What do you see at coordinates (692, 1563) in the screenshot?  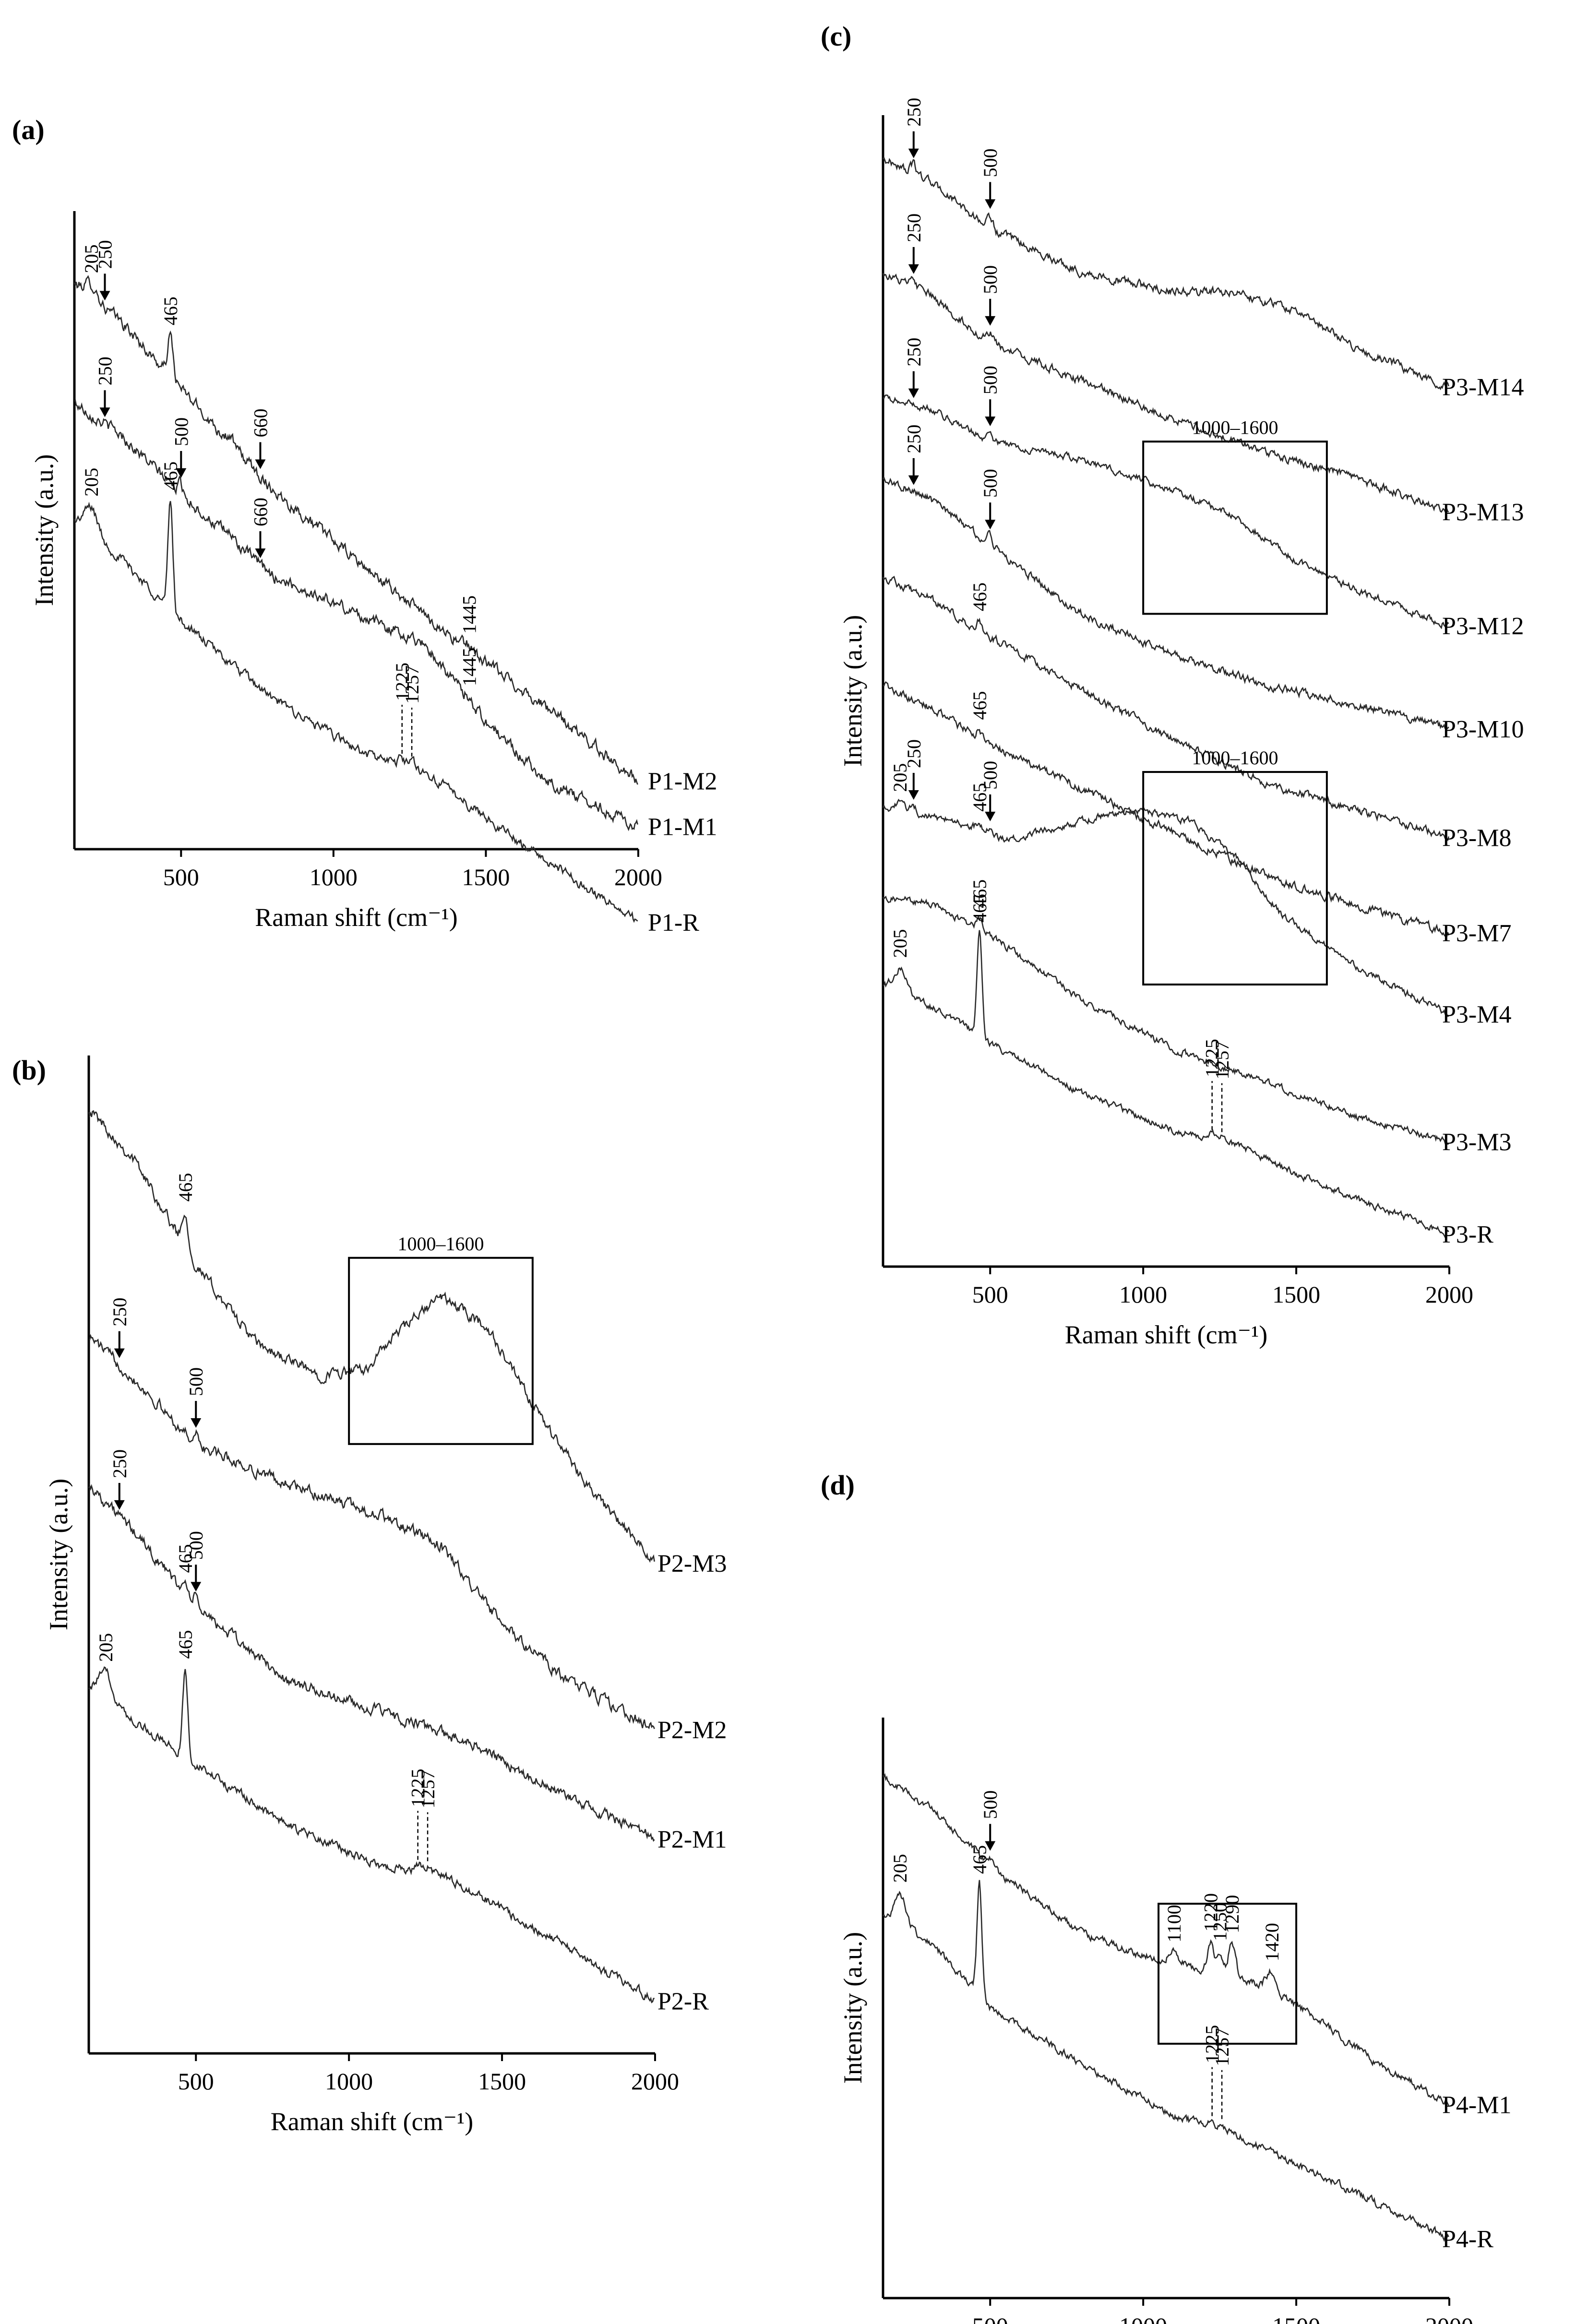 I see `series-label: P2-M3` at bounding box center [692, 1563].